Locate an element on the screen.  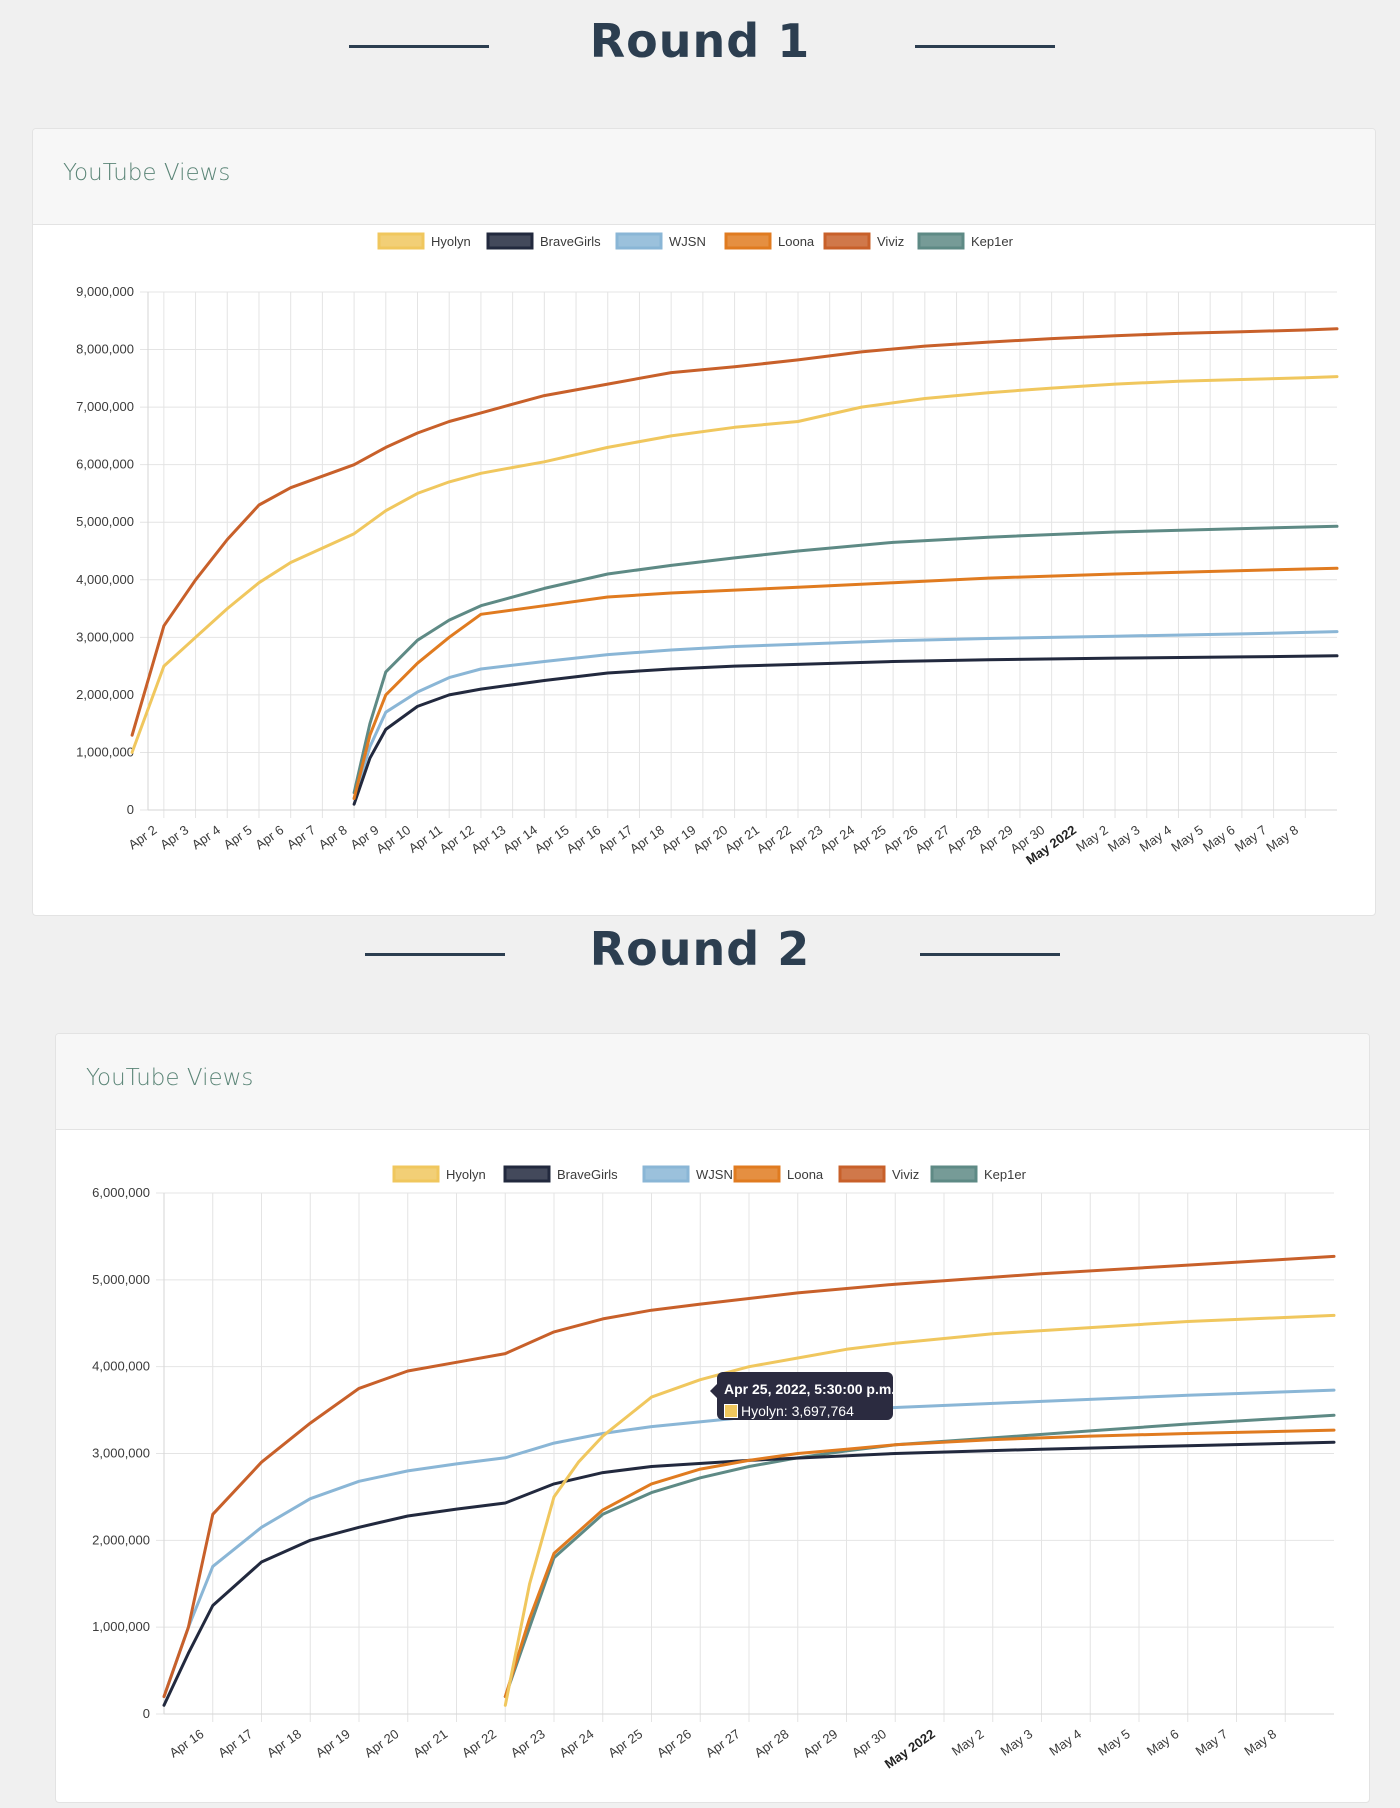
y-tick-label: 0 is located at coordinates (130, 809).